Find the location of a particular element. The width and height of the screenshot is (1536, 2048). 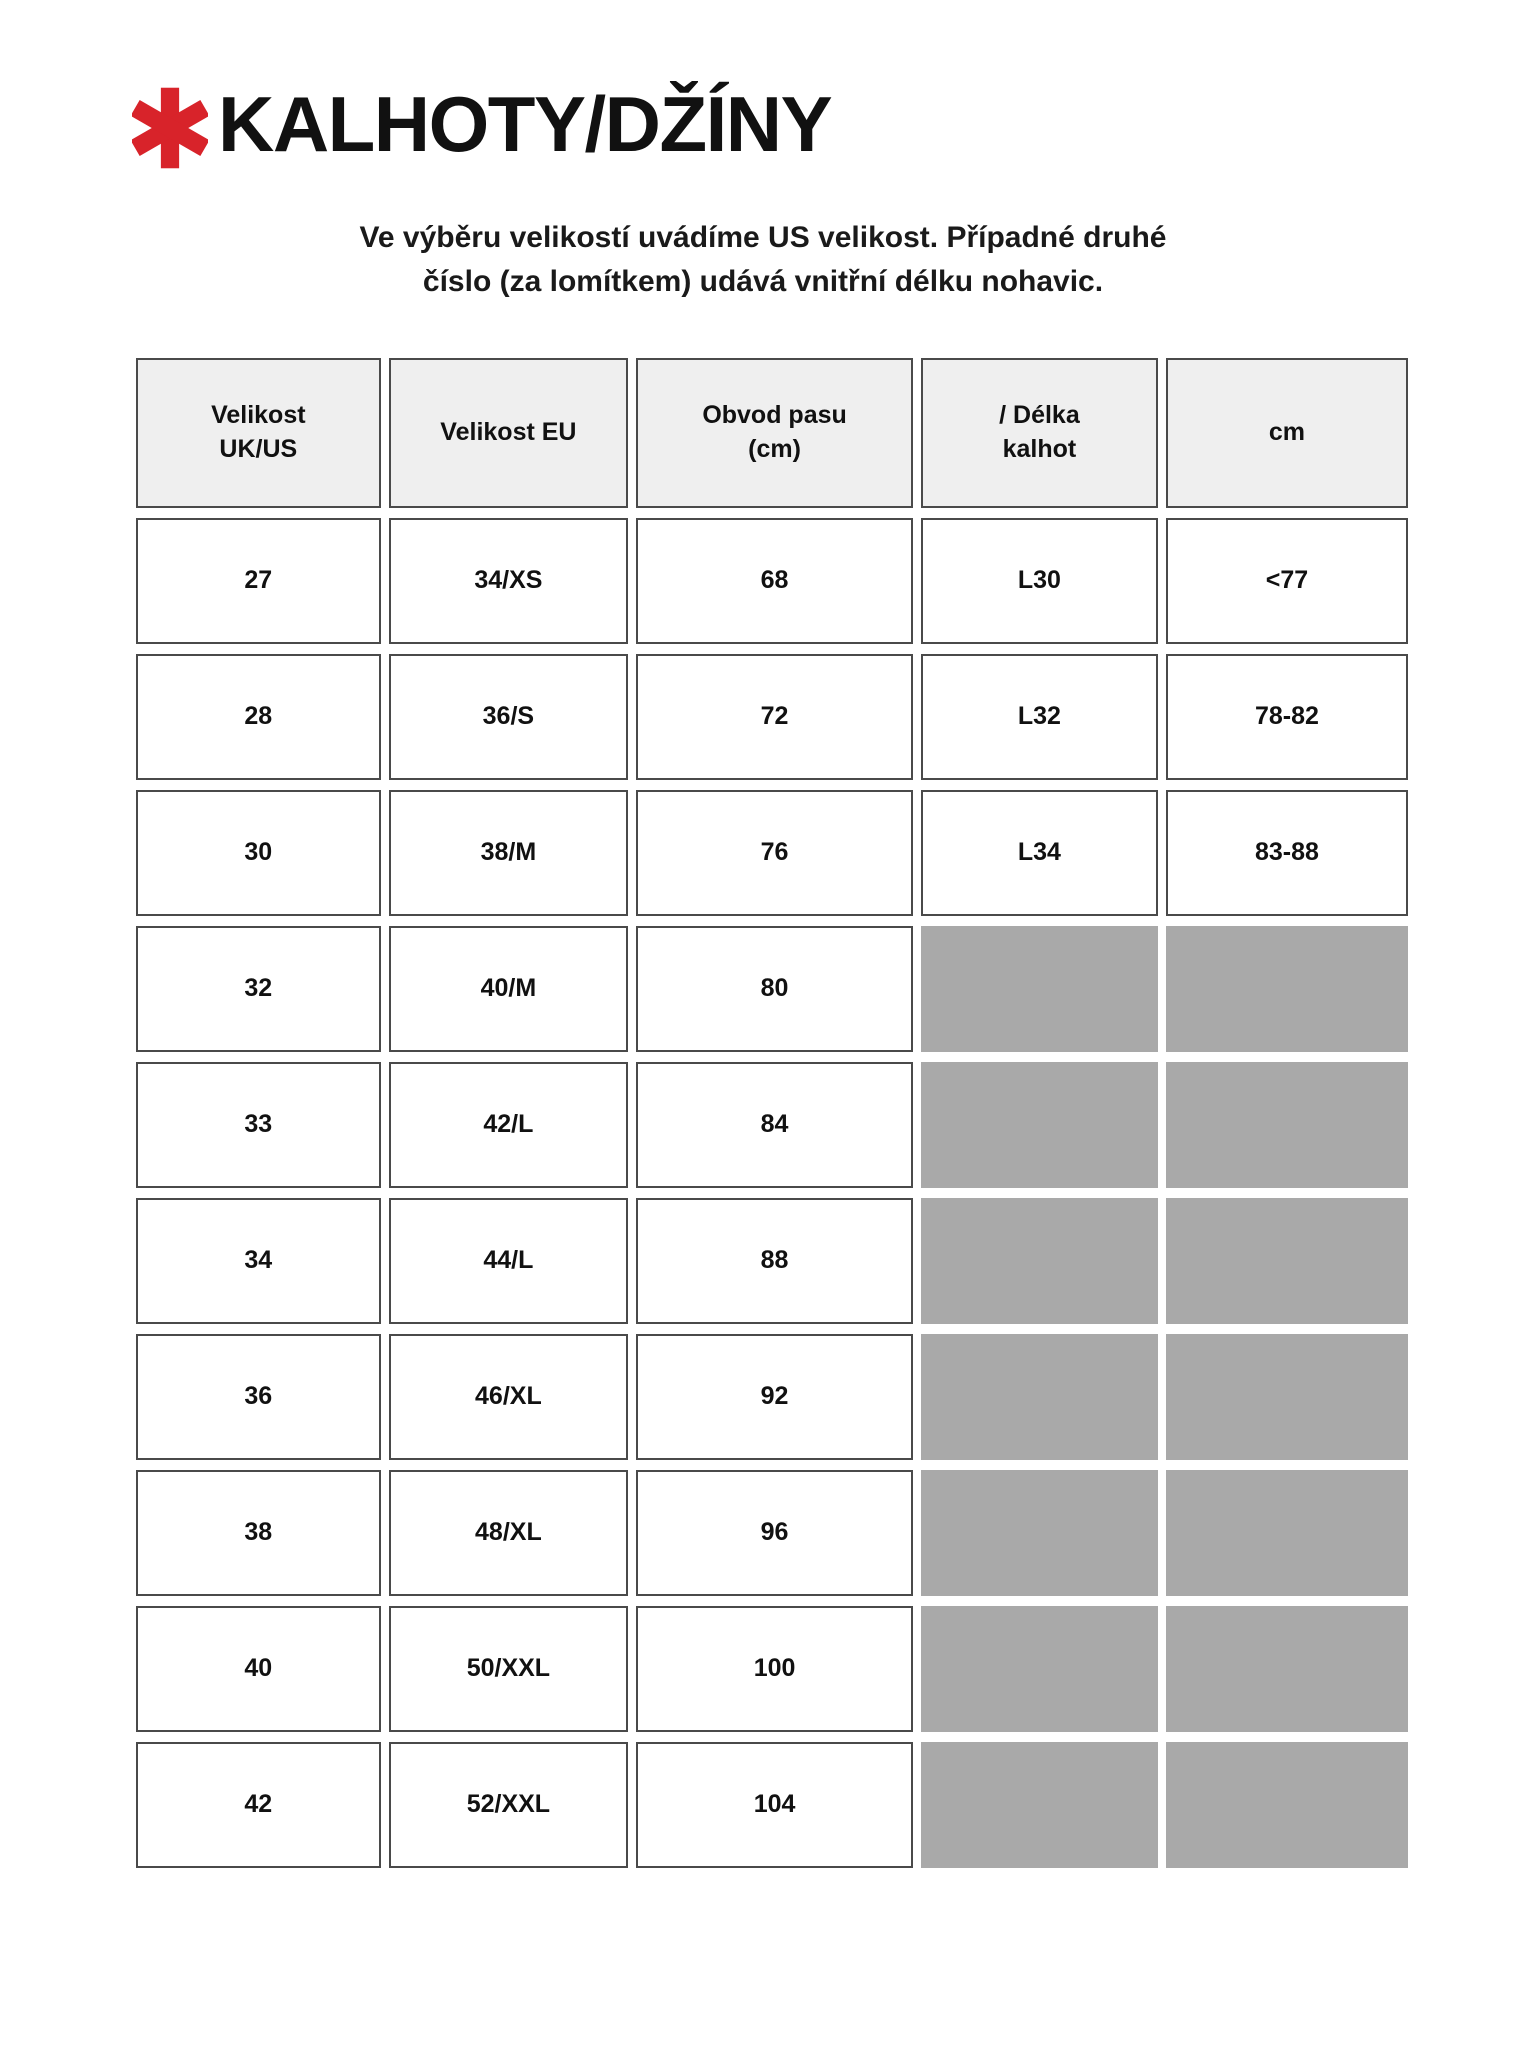

cell-waist: 100 is located at coordinates (774, 1668).